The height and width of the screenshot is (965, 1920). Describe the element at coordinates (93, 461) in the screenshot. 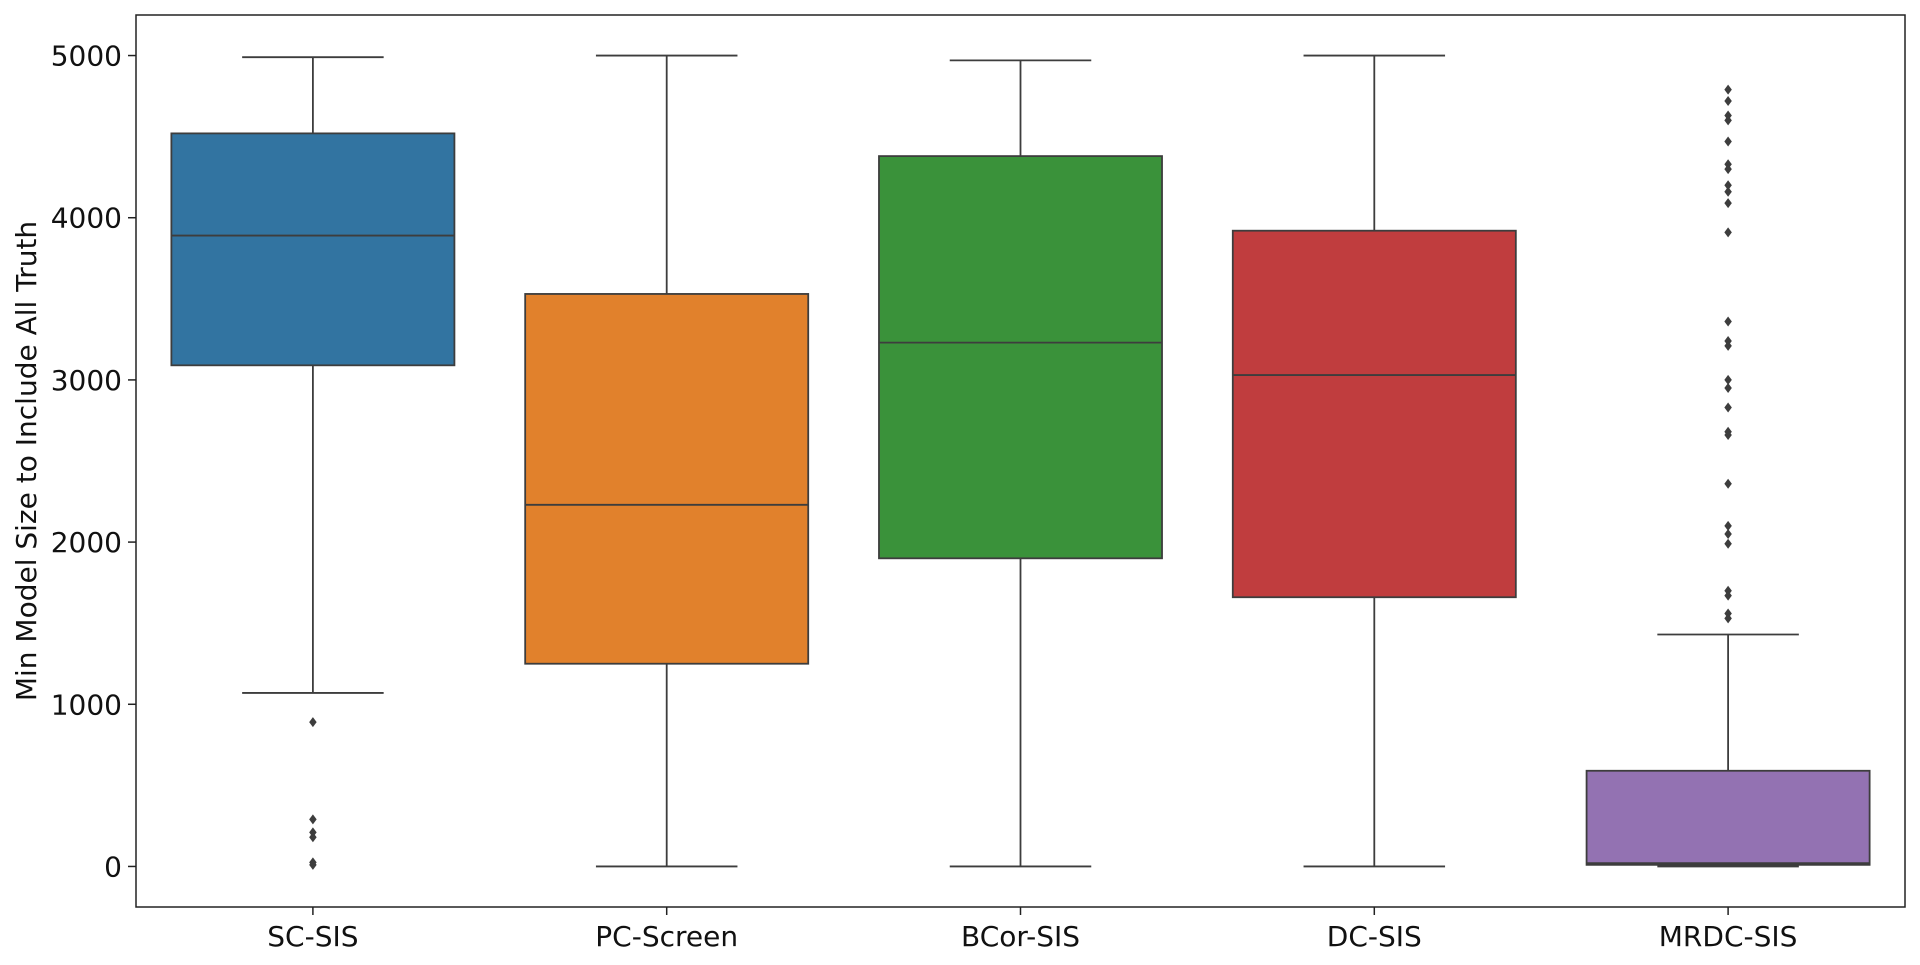

I see `y-axis: 0 1000 2000 3000 4000 5000` at that location.